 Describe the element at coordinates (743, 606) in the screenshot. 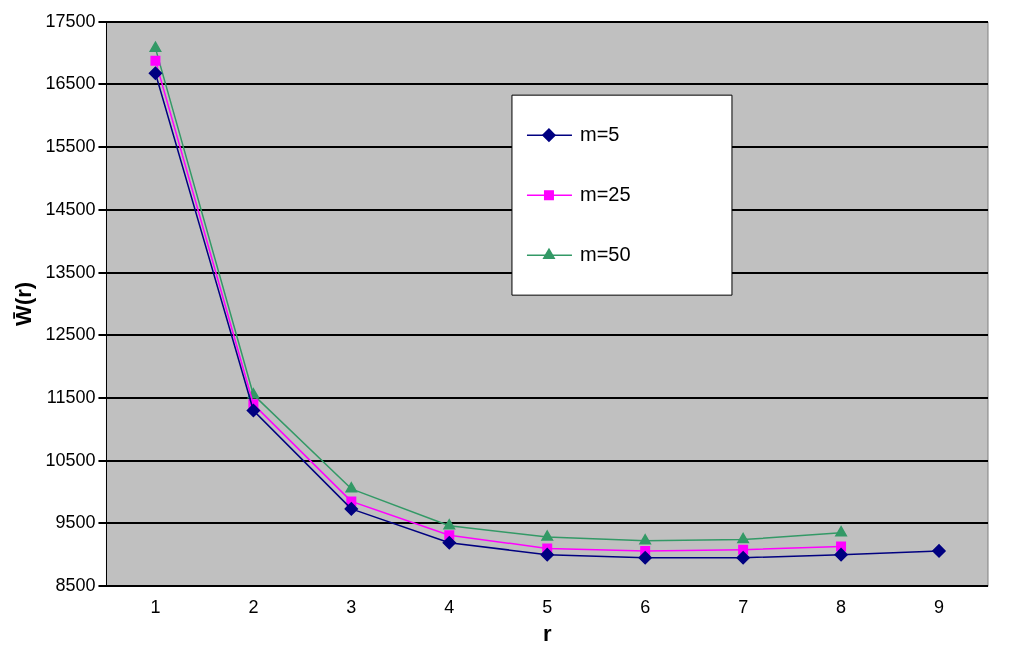

I see `x-tick-label: 7` at that location.